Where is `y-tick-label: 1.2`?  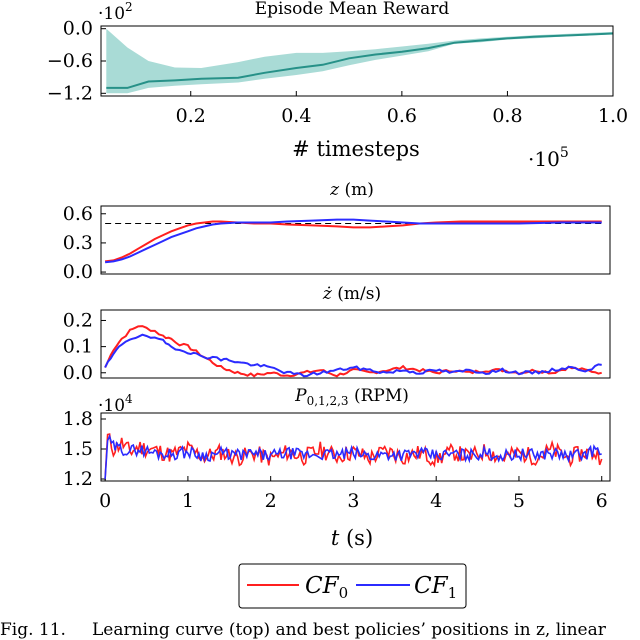
y-tick-label: 1.2 is located at coordinates (78, 479).